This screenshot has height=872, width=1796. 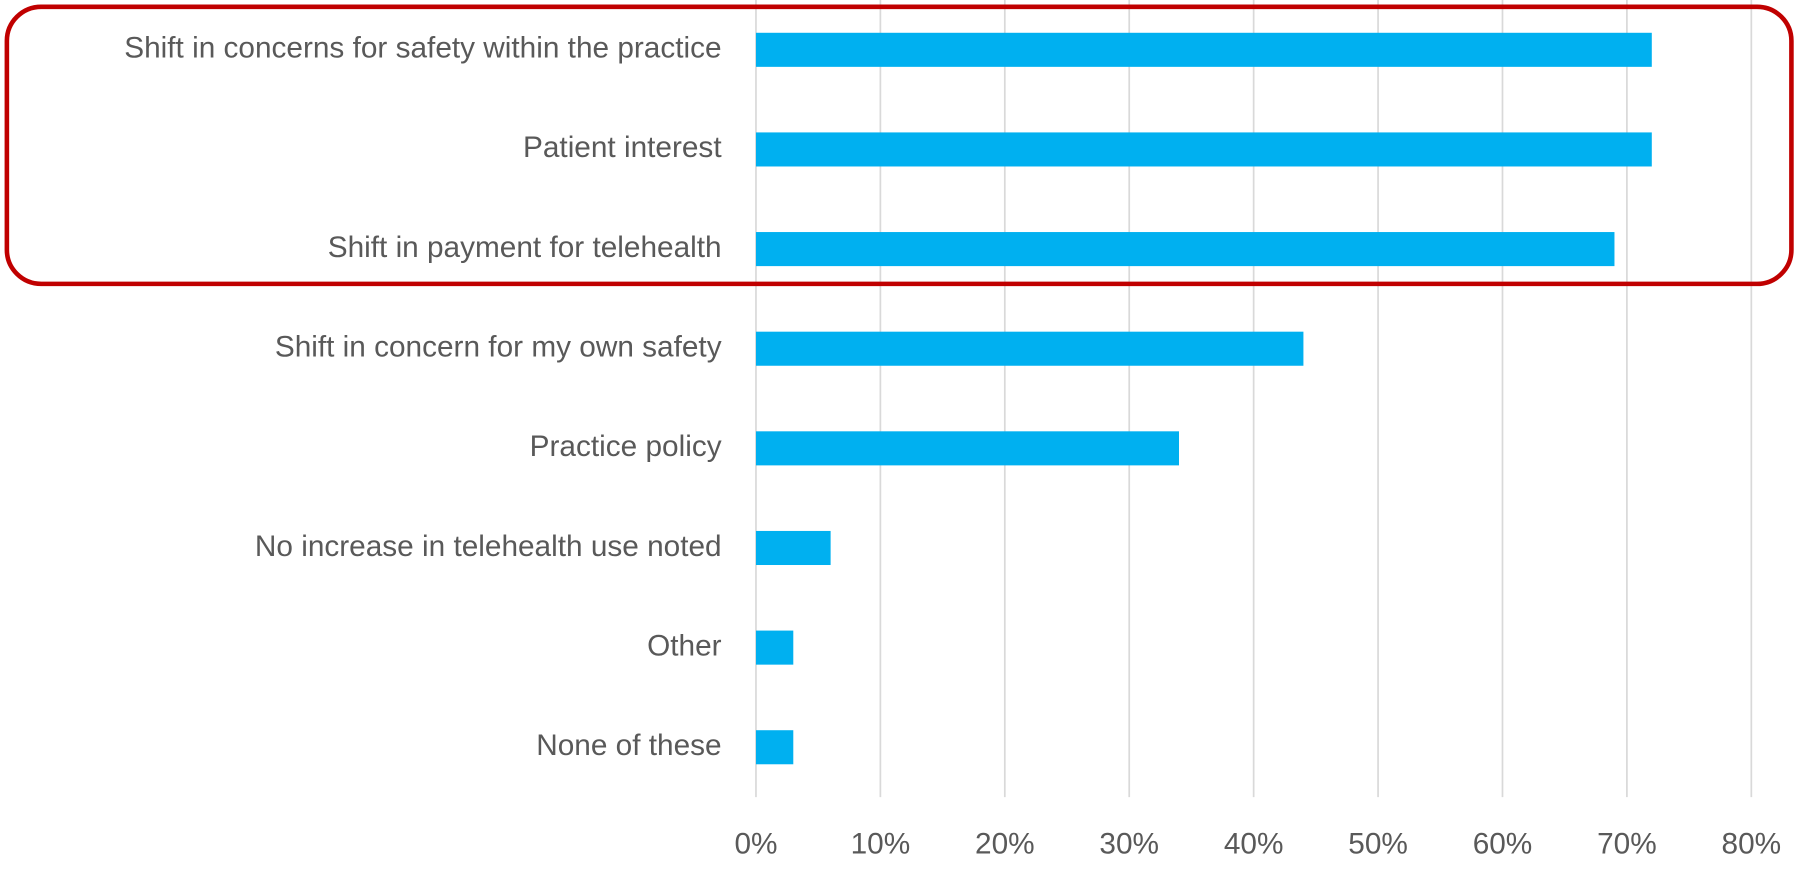 What do you see at coordinates (525, 247) in the screenshot?
I see `y-tick-label: Shift in payment for telehealth` at bounding box center [525, 247].